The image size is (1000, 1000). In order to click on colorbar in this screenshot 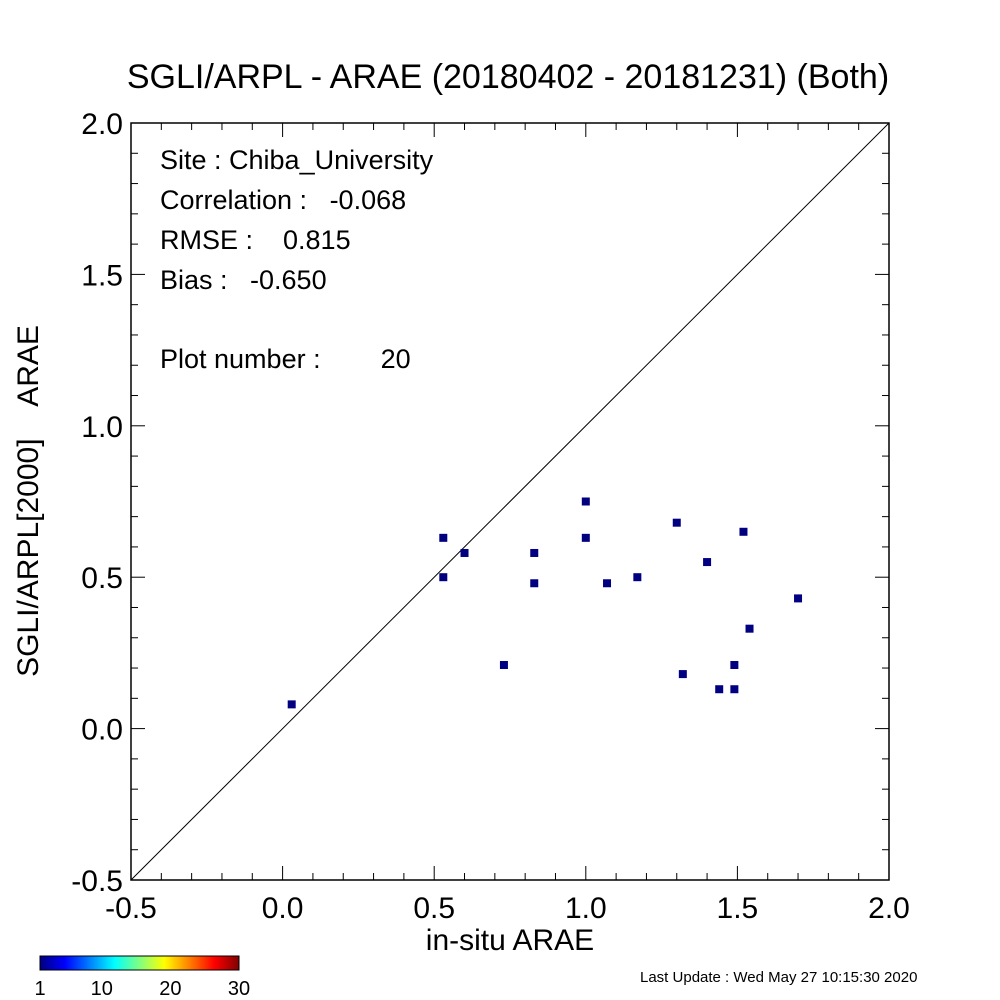, I will do `click(139, 963)`.